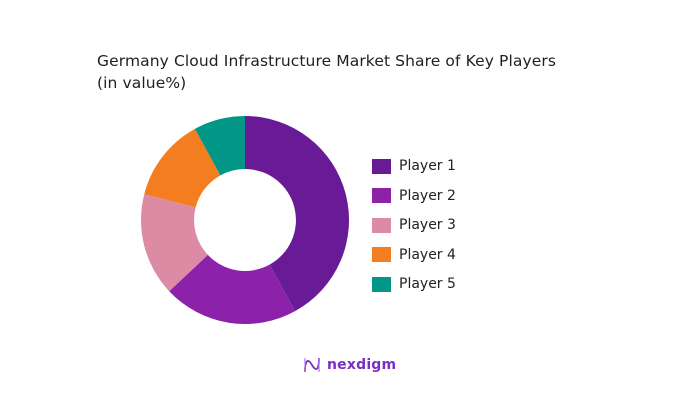 The width and height of the screenshot is (684, 405). Describe the element at coordinates (427, 284) in the screenshot. I see `legend-label: Player 5` at that location.